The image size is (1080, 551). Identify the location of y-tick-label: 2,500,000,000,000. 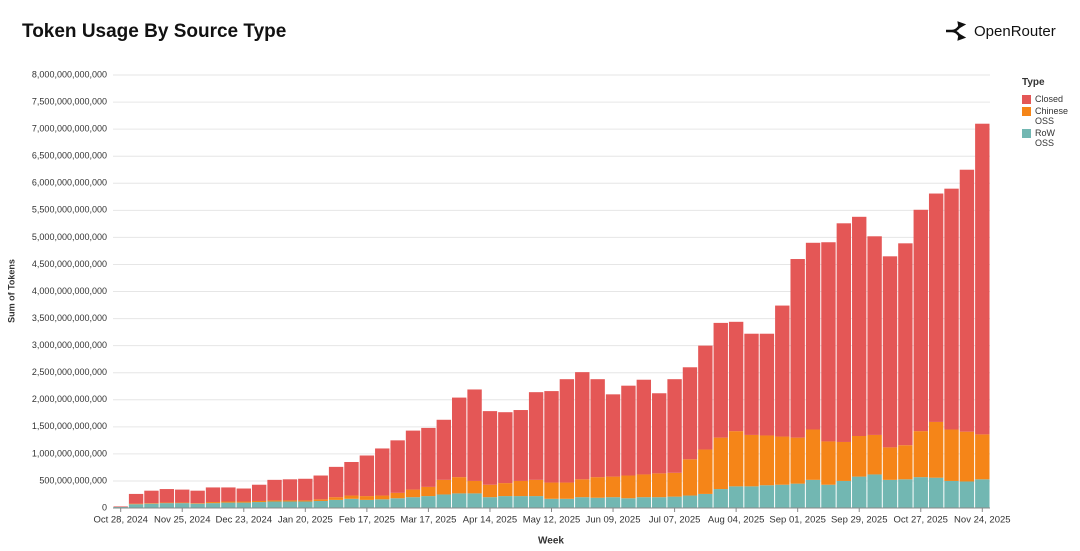
(69, 372).